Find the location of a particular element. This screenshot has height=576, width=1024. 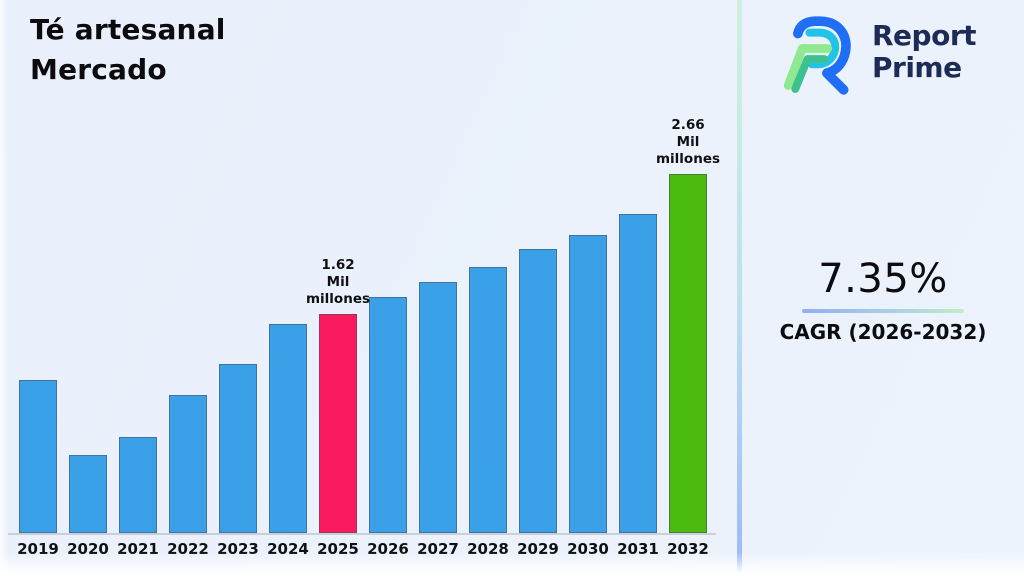

brand-wordmark: Report Prime is located at coordinates (924, 51).